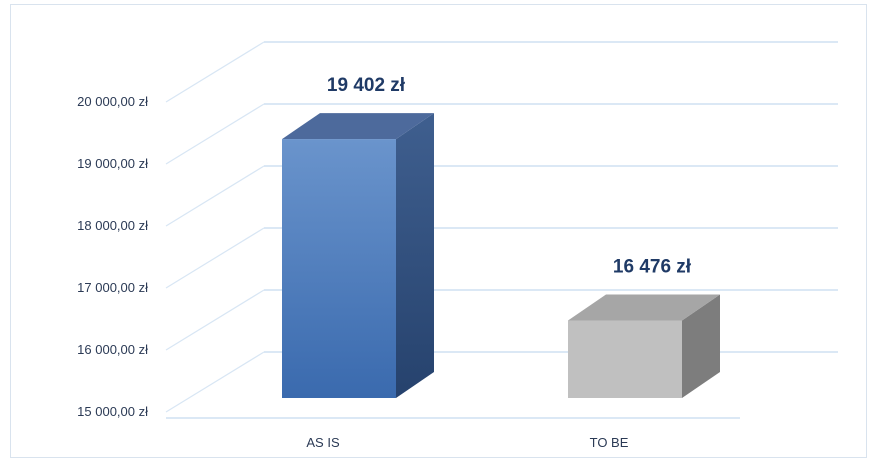 The height and width of the screenshot is (464, 875). What do you see at coordinates (609, 442) in the screenshot?
I see `category-label: TO BE` at bounding box center [609, 442].